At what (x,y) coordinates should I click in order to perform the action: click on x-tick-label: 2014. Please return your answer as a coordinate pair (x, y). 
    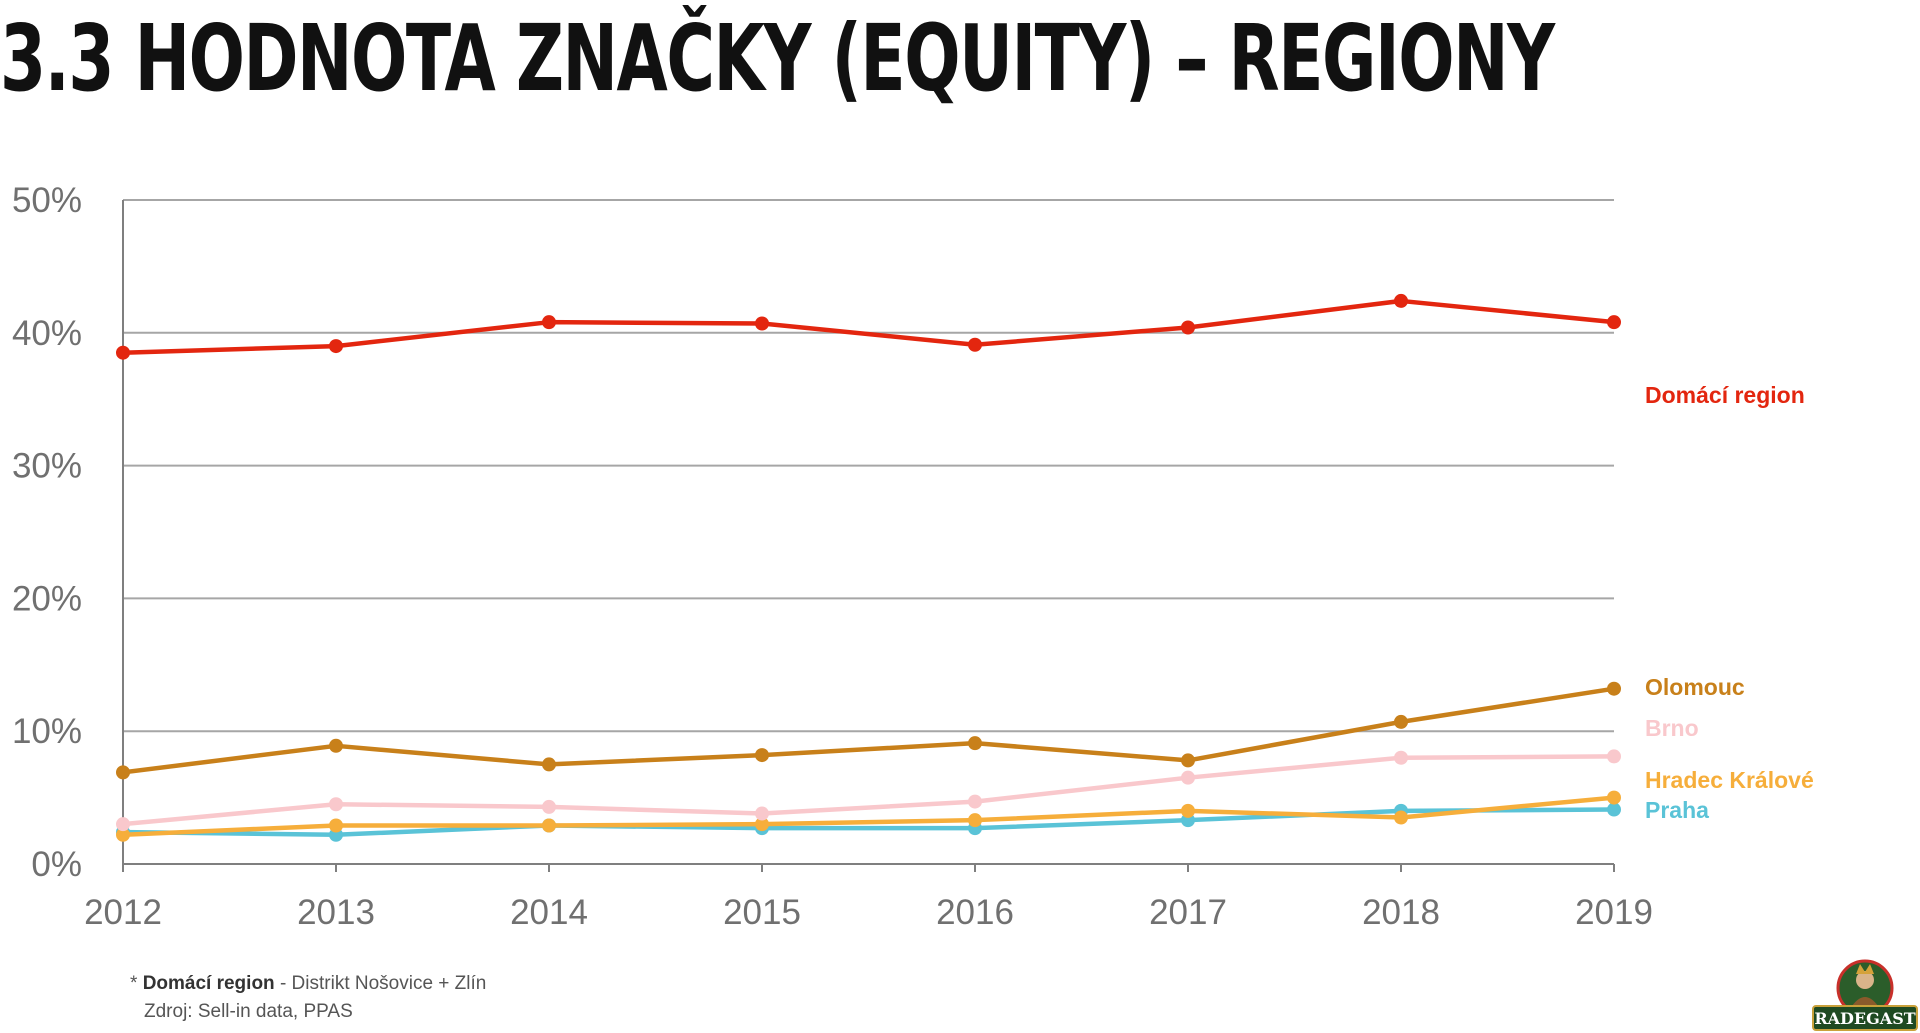
    Looking at the image, I should click on (549, 912).